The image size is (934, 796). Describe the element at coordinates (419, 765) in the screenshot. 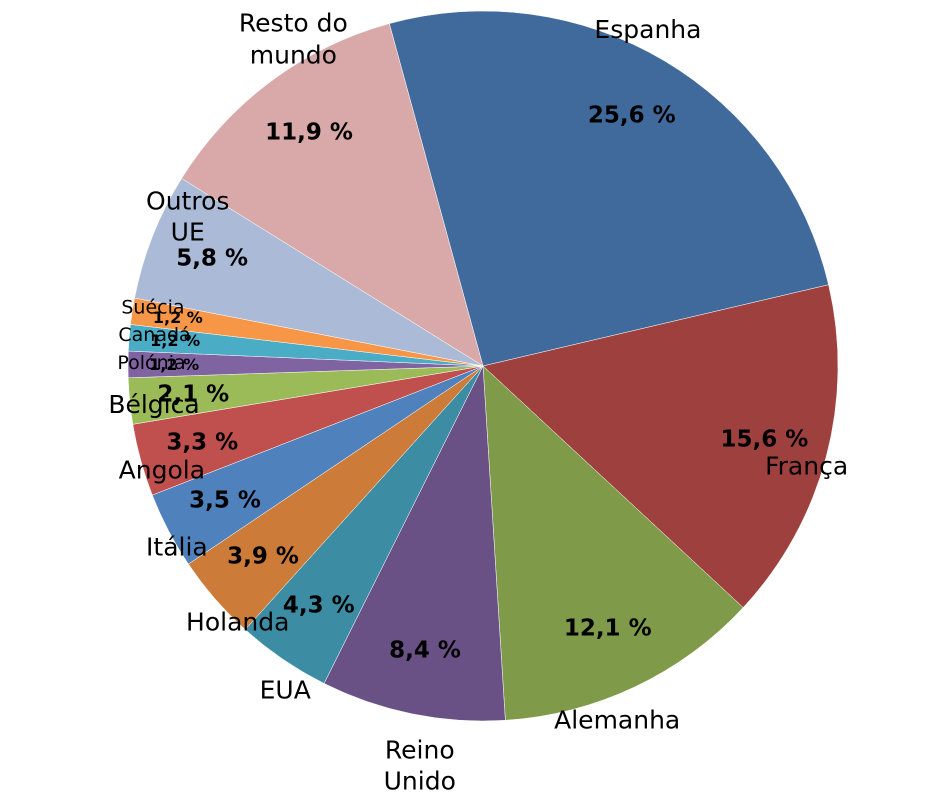

I see `category-label: Reino Unido` at that location.